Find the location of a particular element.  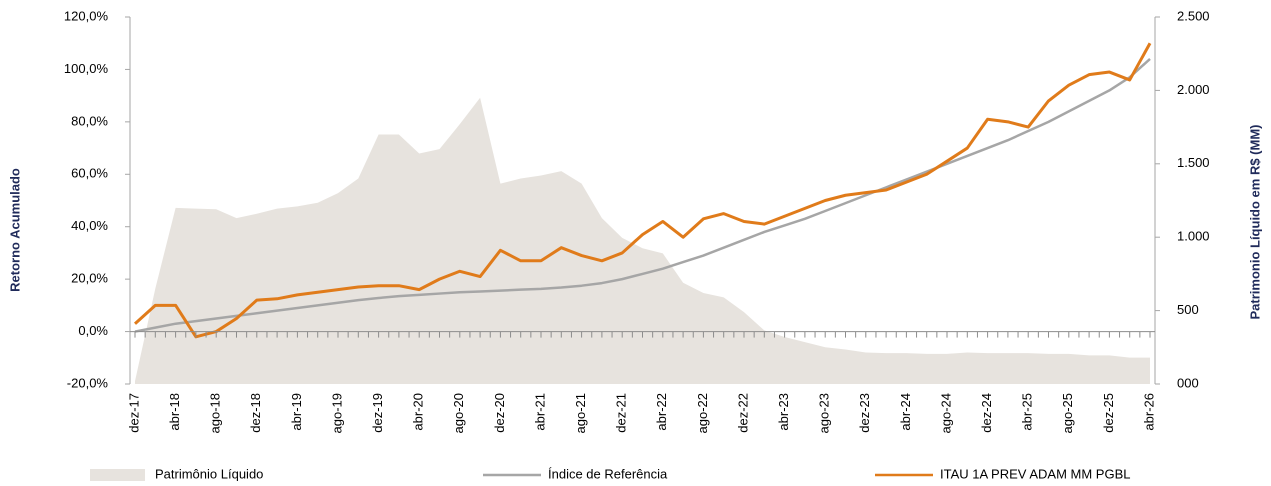

x-tick-label: dez-17 is located at coordinates (133, 413).